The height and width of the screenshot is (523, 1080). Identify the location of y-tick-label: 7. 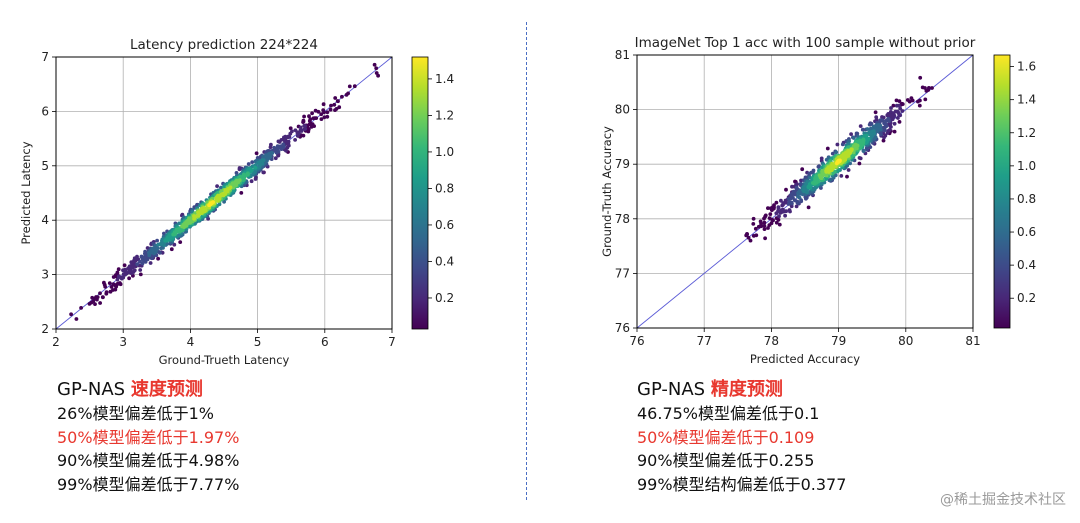
(45, 57).